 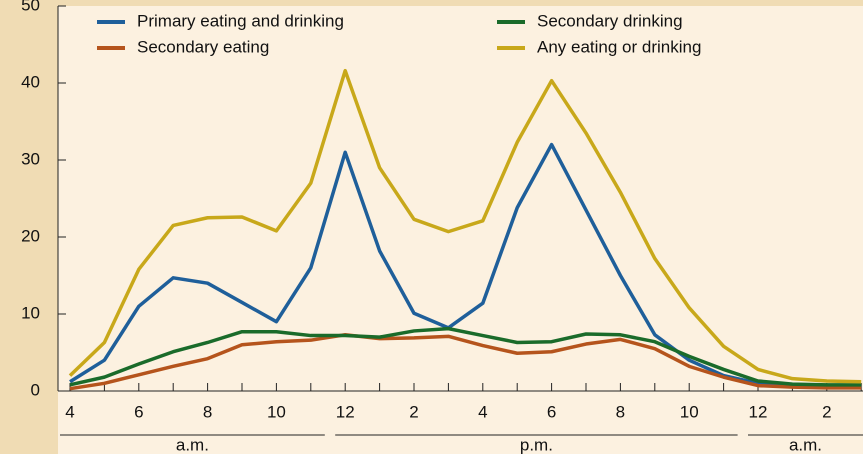 What do you see at coordinates (240, 20) in the screenshot?
I see `legend-label: Primary eating and drinking` at bounding box center [240, 20].